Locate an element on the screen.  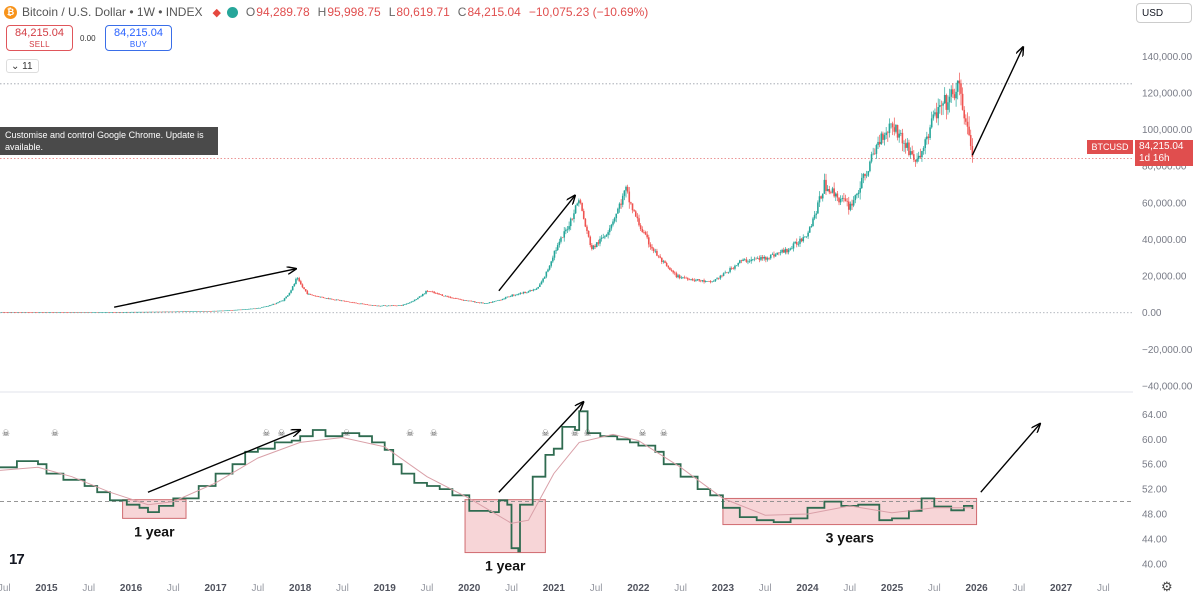
tradingview-logo-icon: 17 is located at coordinates (17, 559).